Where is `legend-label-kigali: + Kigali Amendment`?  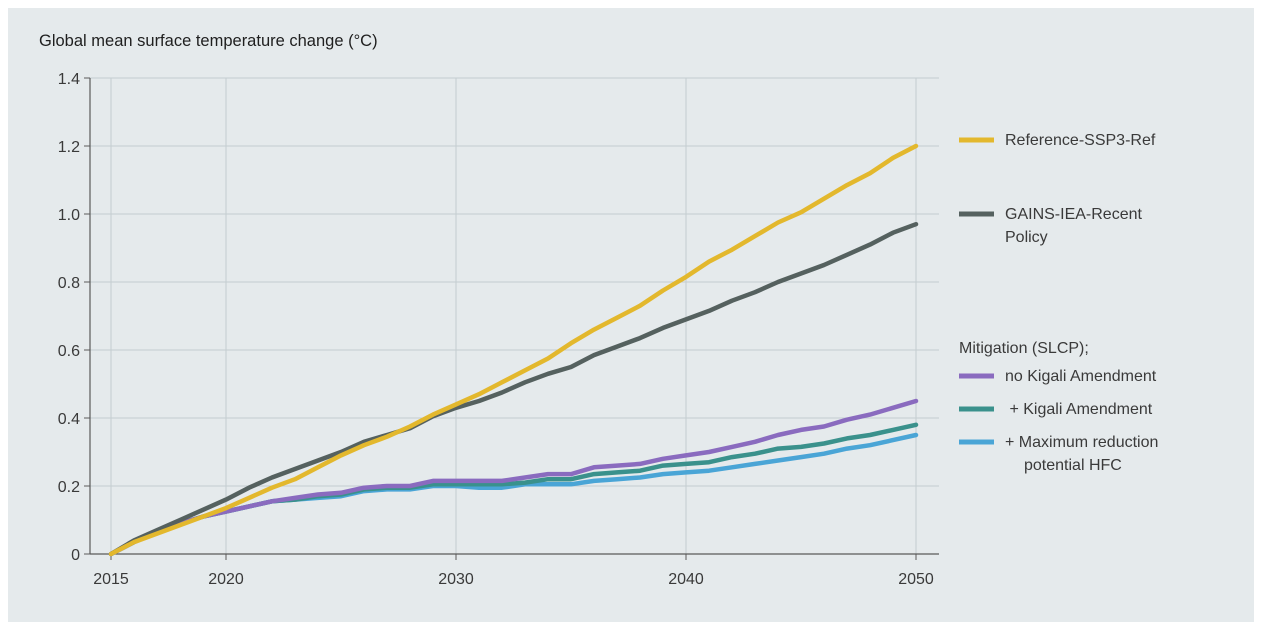
legend-label-kigali: + Kigali Amendment is located at coordinates (1079, 409).